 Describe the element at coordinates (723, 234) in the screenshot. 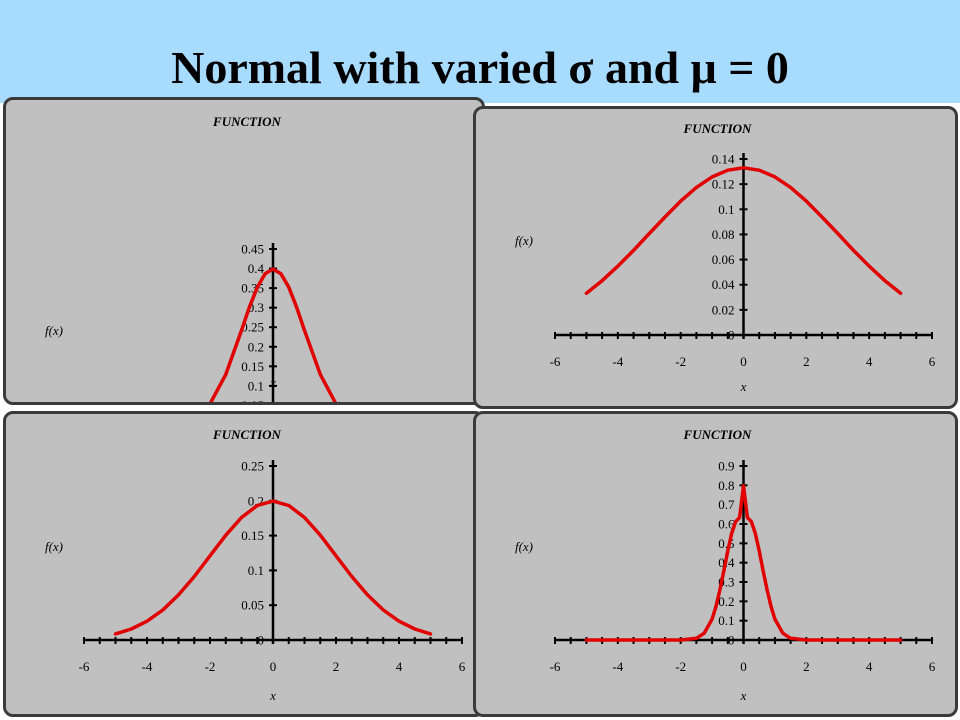

I see `y-tick-label: 0.08` at that location.